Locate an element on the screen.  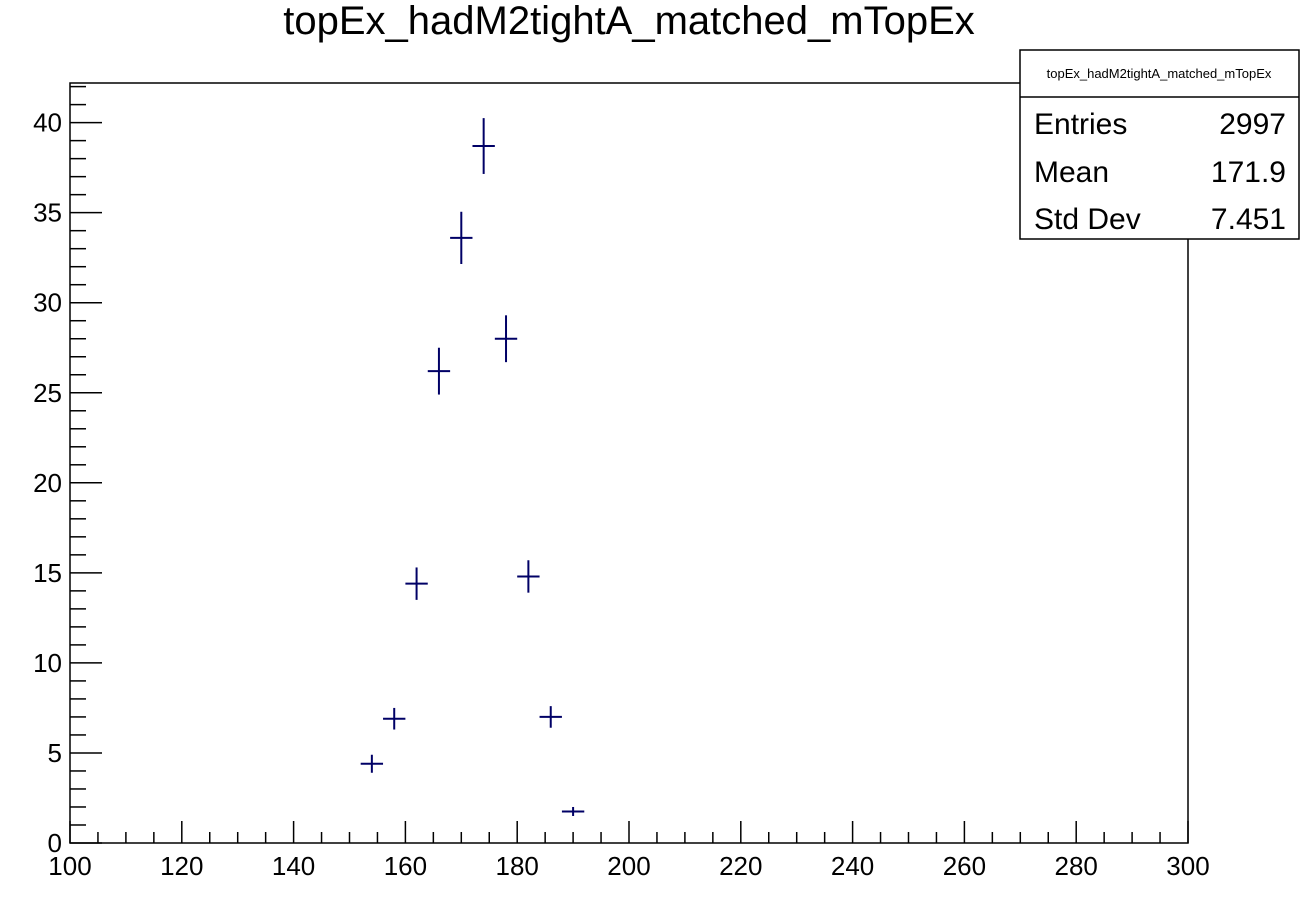
x-tick-label: 260 is located at coordinates (964, 866).